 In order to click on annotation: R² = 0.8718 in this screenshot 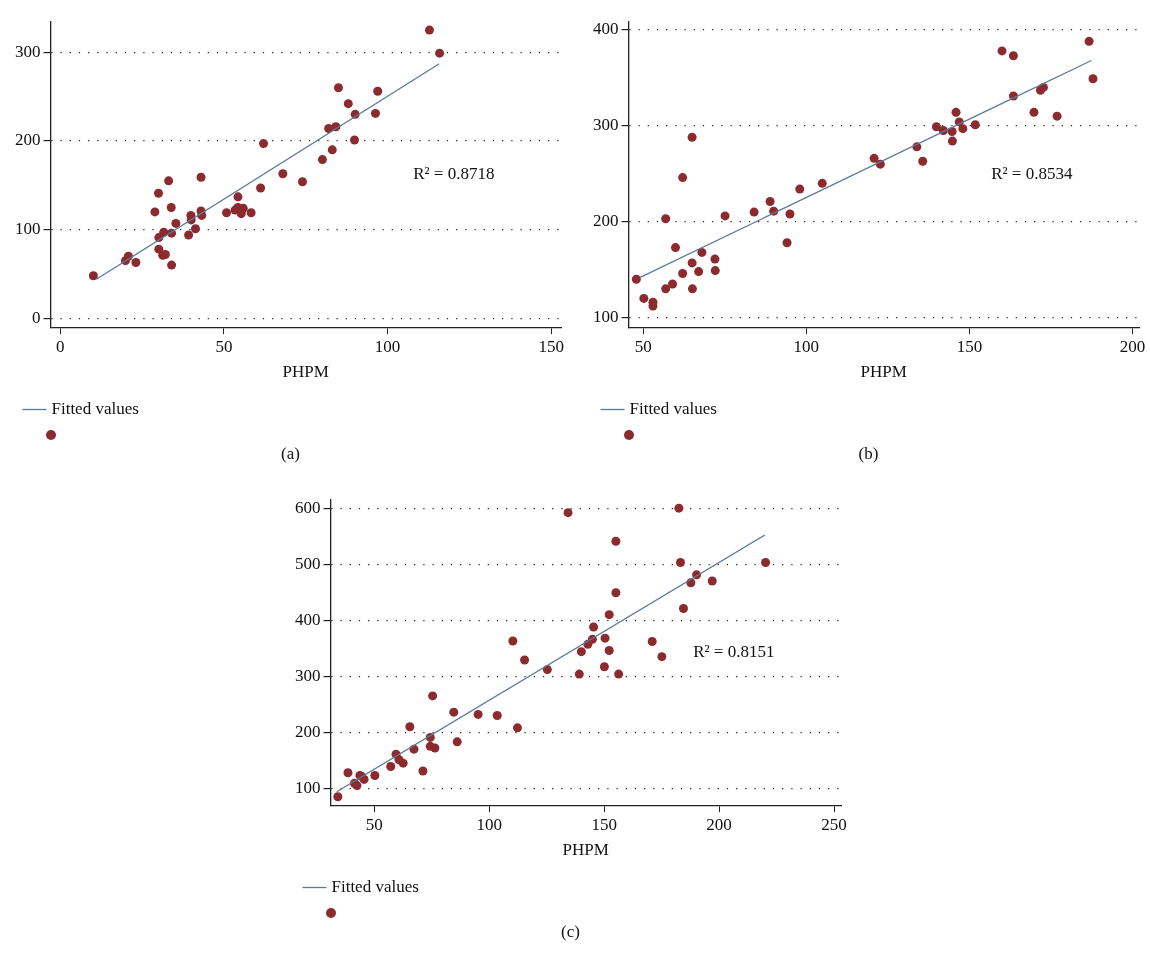, I will do `click(454, 173)`.